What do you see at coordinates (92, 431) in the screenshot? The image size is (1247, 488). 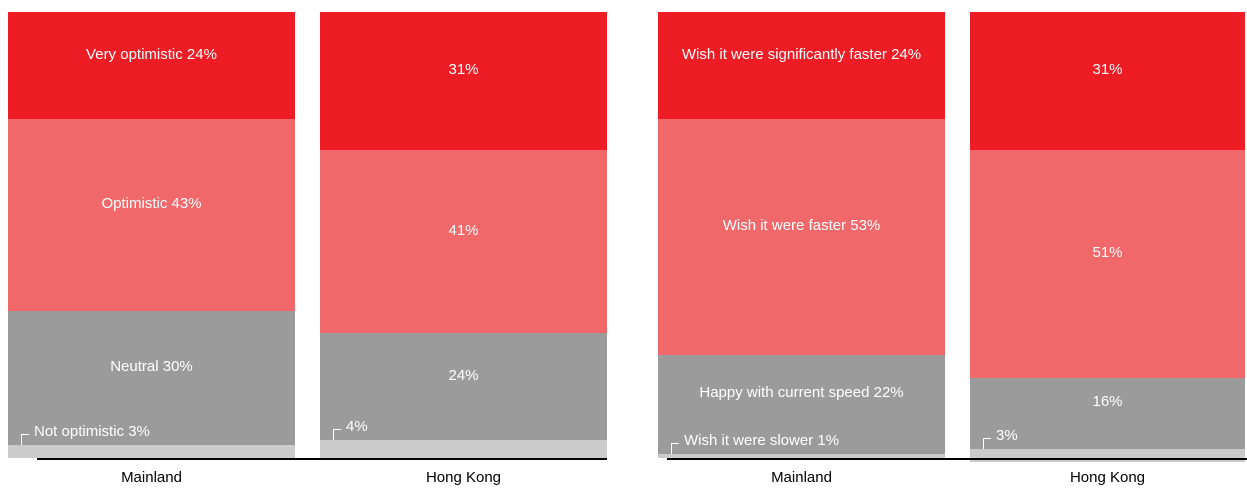 I see `data-label: Not optimistic 3%` at bounding box center [92, 431].